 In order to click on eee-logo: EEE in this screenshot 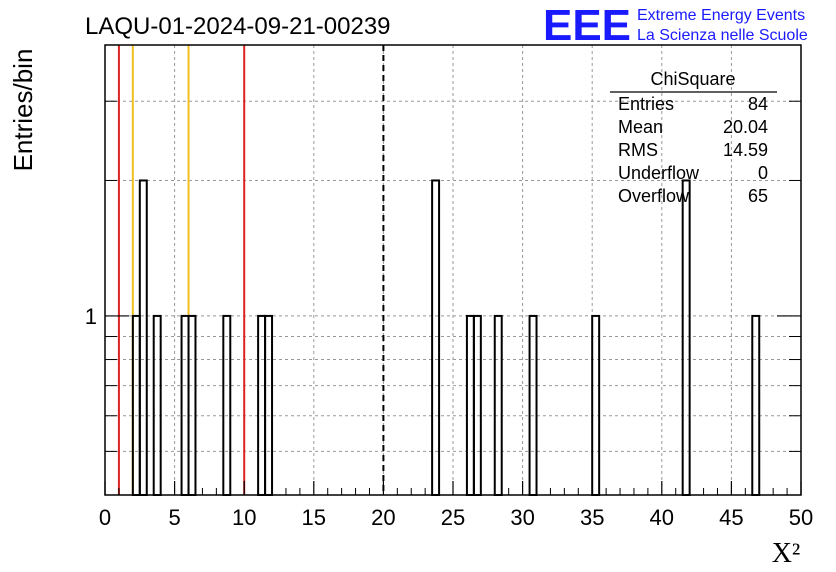, I will do `click(587, 25)`.